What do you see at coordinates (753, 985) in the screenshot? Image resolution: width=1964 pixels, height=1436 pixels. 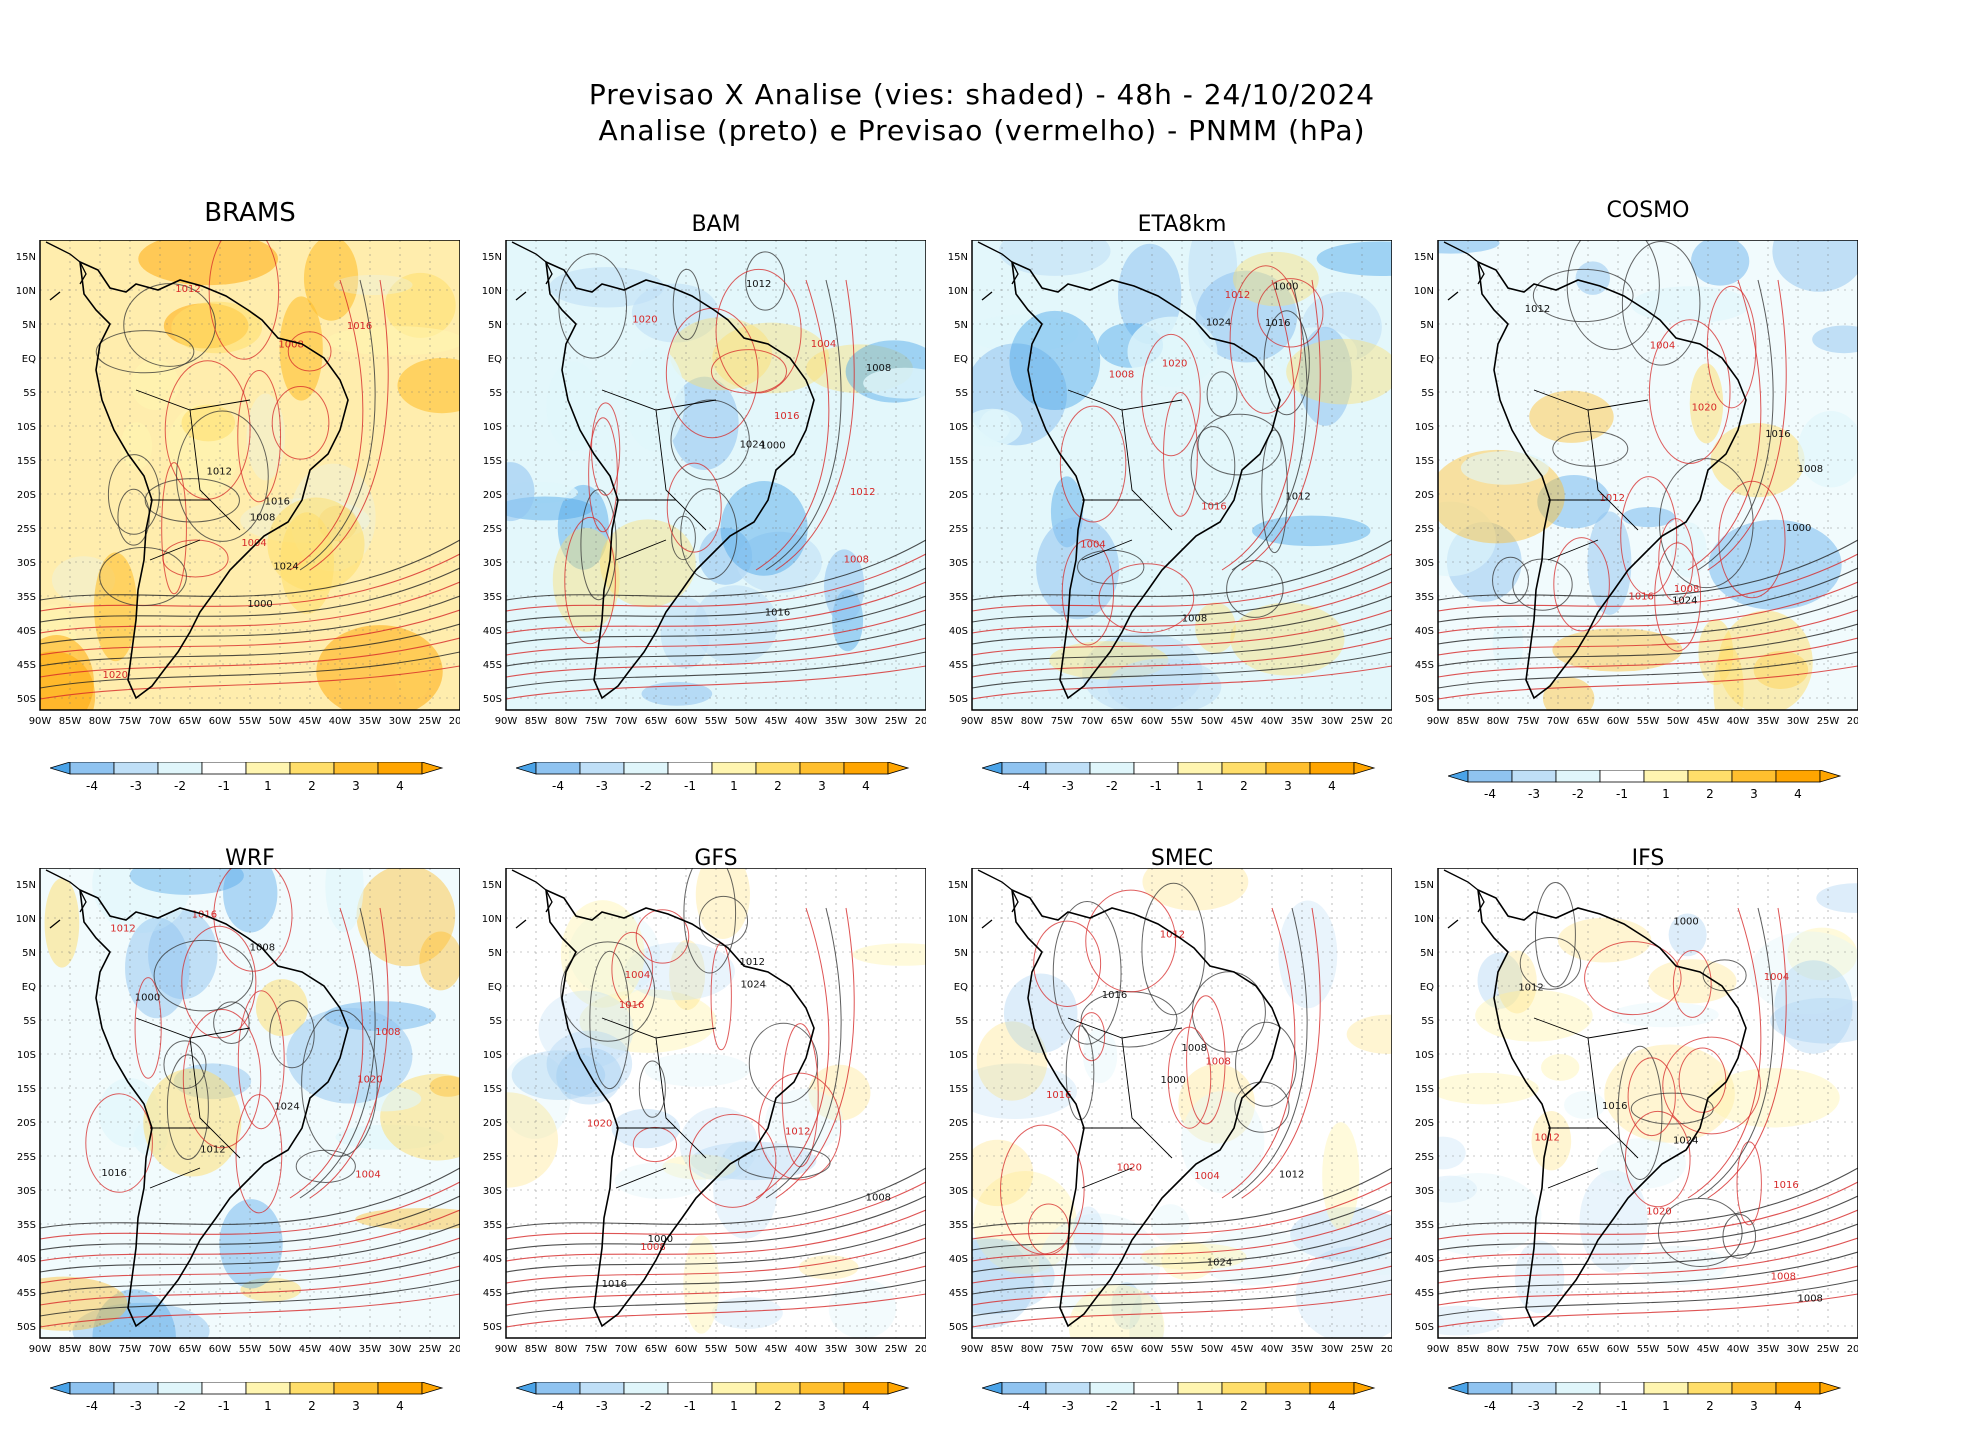 I see `contour-label-black: 1024` at bounding box center [753, 985].